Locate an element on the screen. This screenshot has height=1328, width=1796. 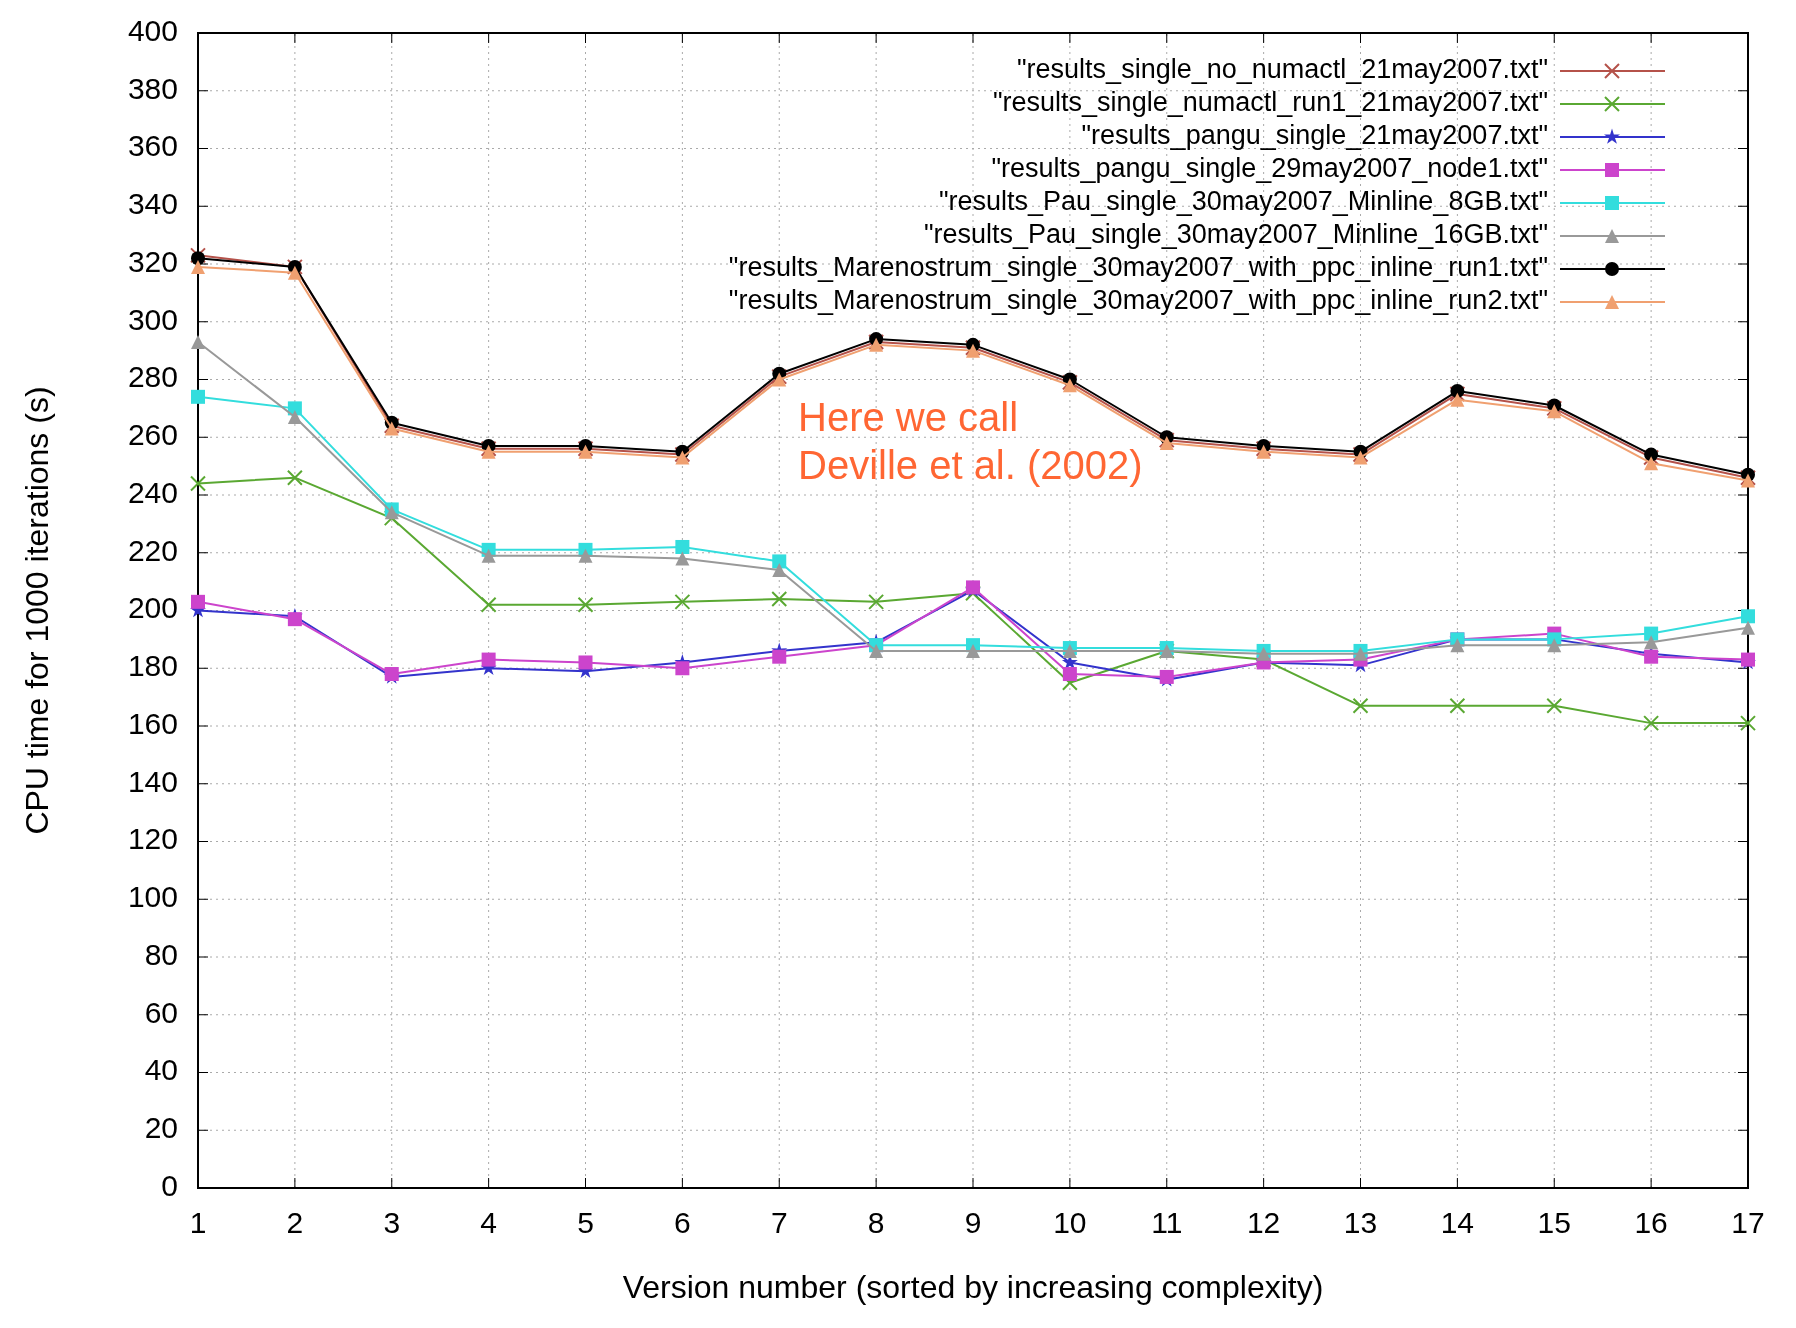
x-tick-label: 14 is located at coordinates (1457, 1222).